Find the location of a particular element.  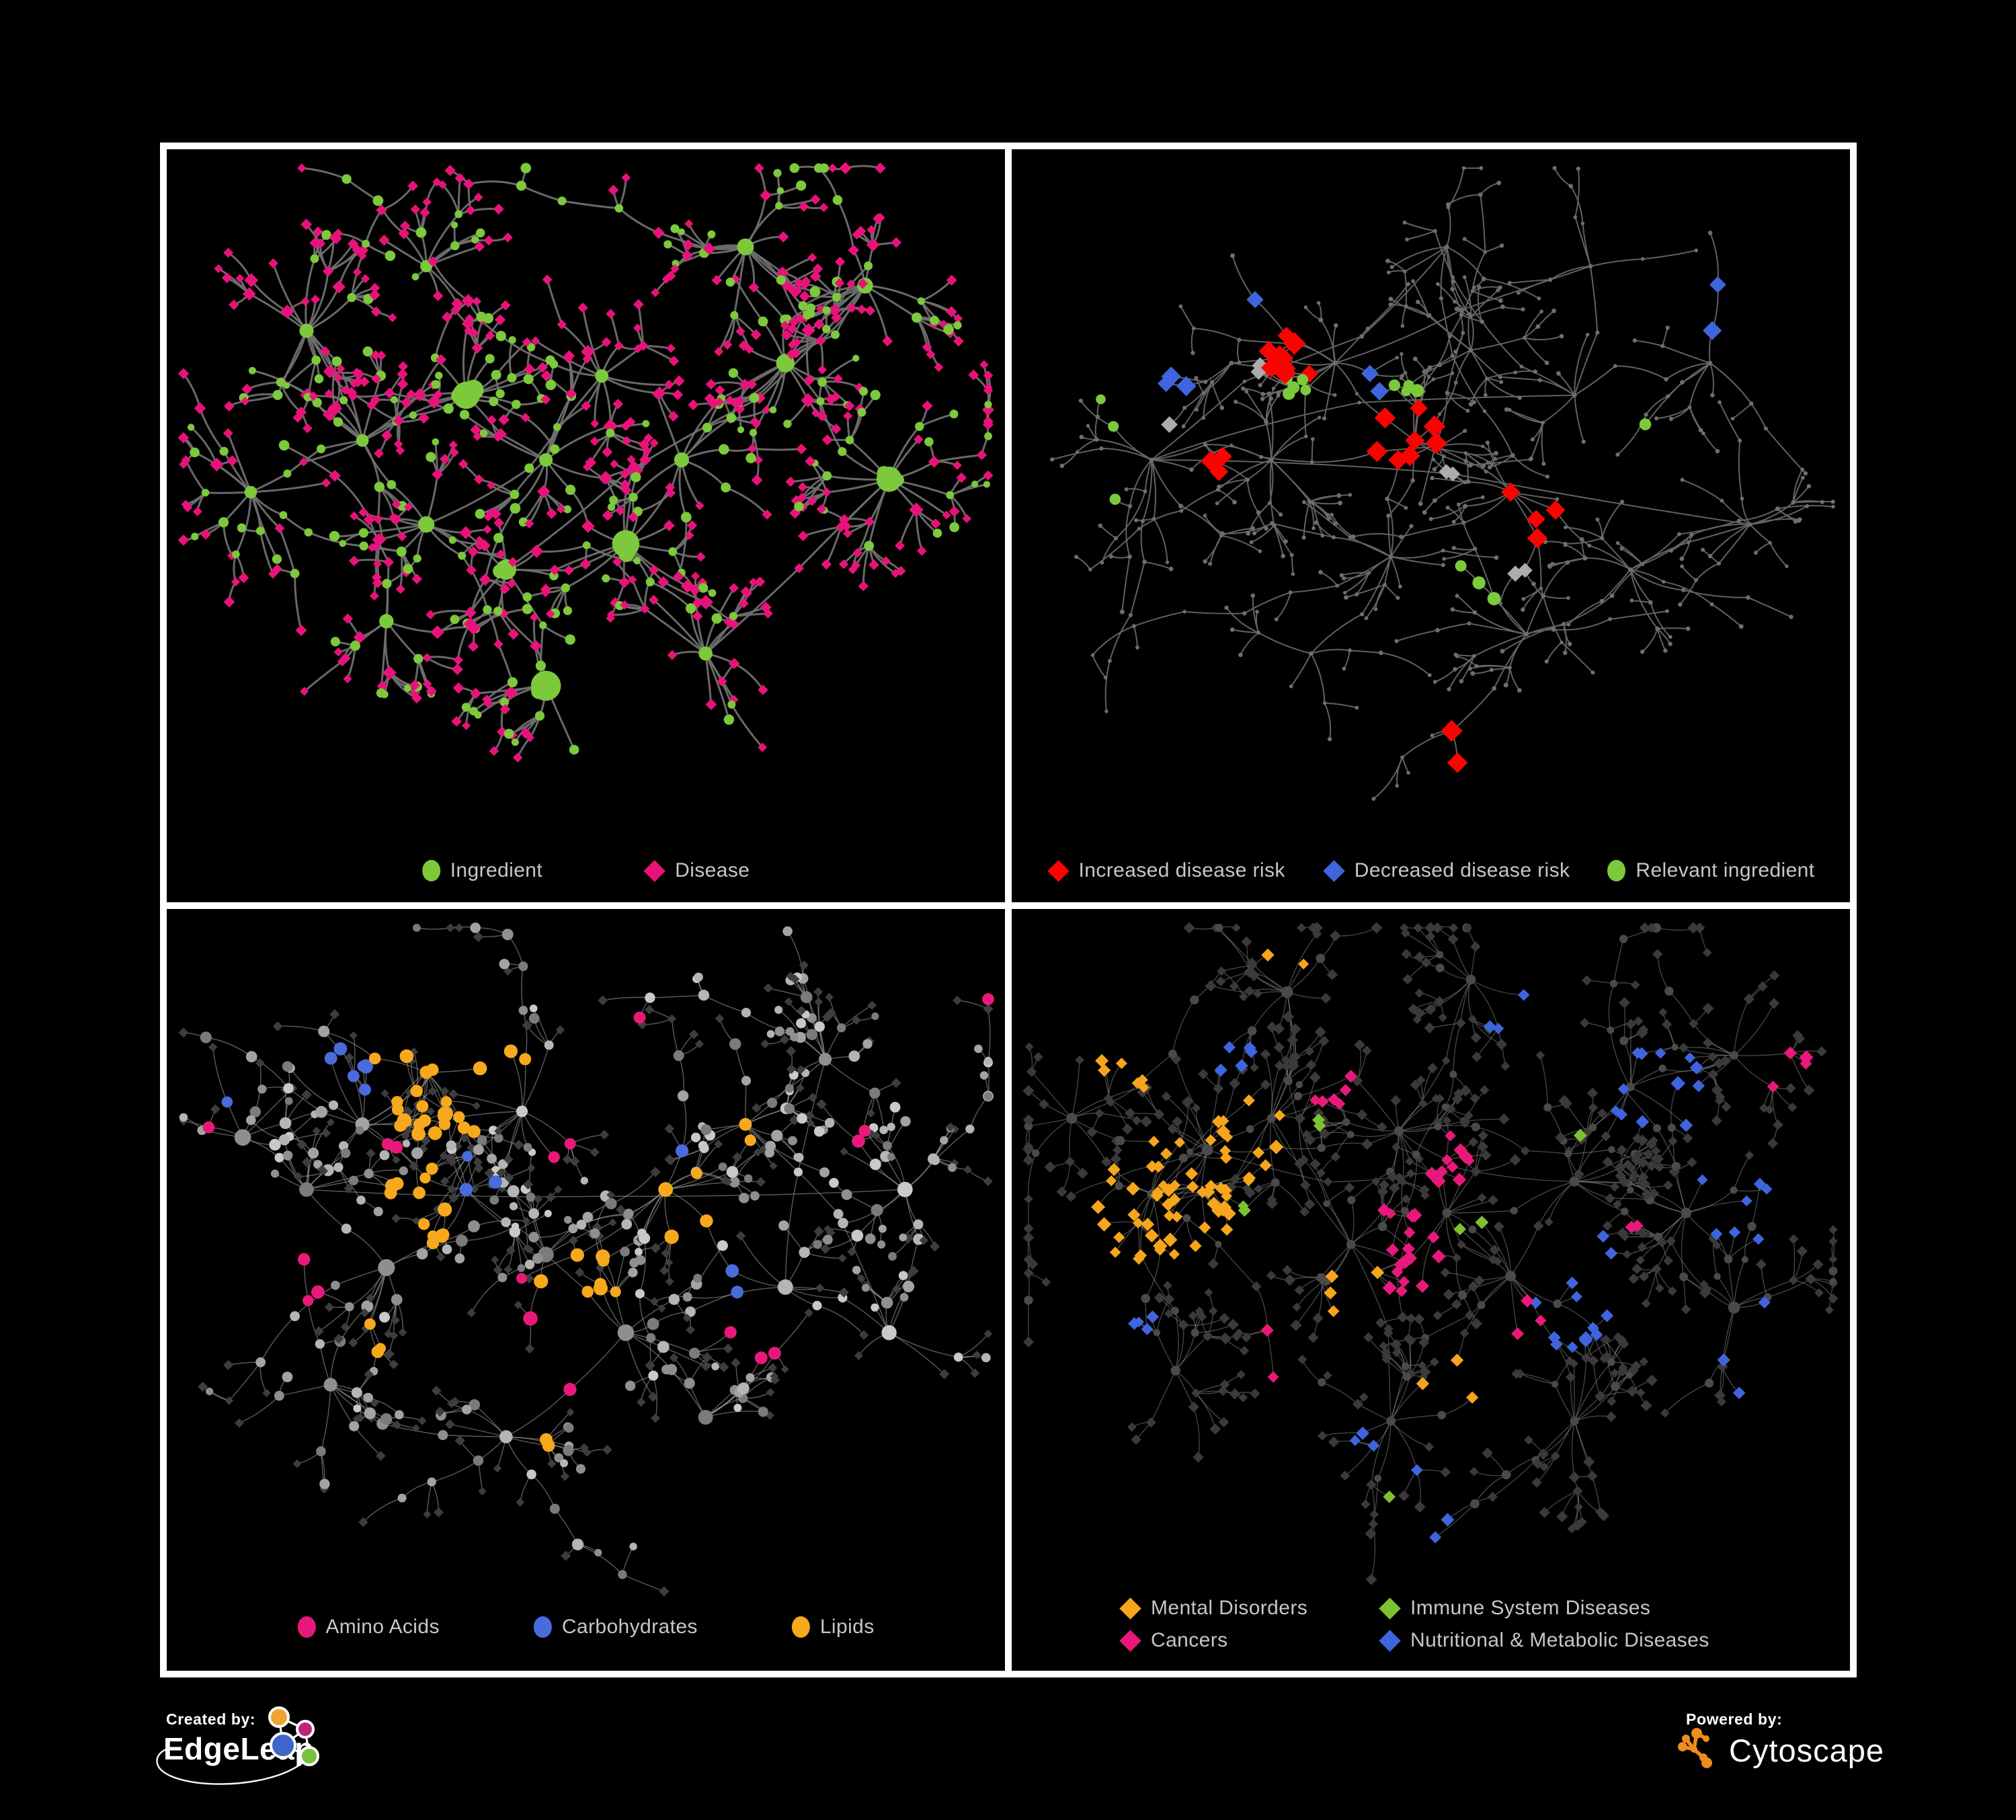

legend-item: Relevant ingredient is located at coordinates (1710, 870).